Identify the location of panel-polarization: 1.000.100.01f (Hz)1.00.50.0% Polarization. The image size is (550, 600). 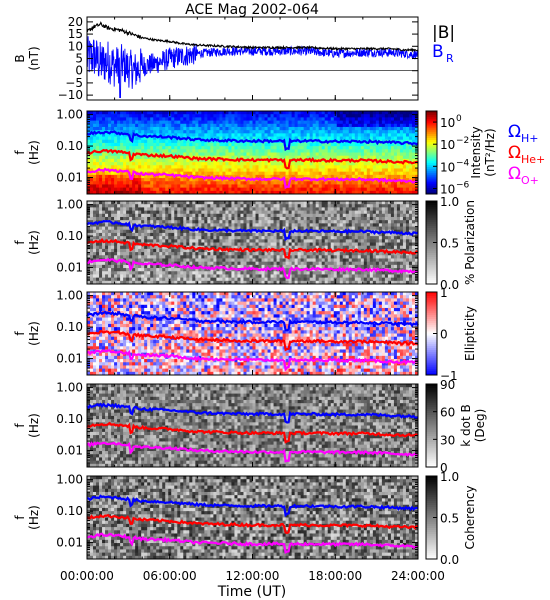
(245, 243).